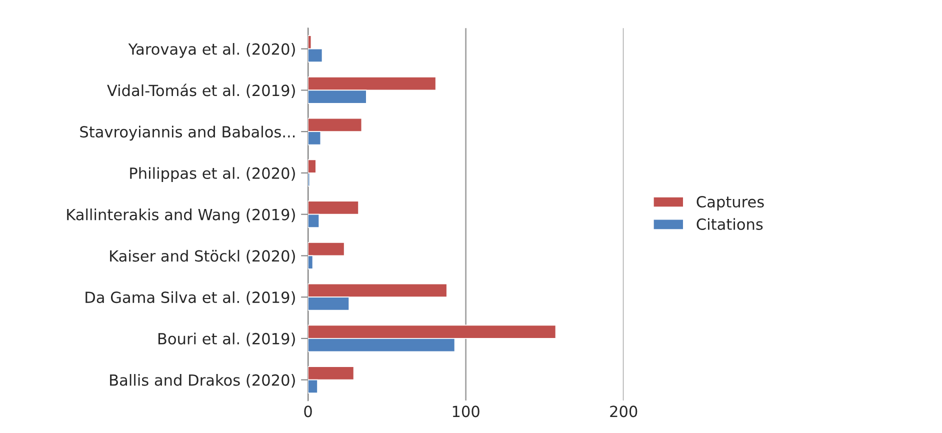 This screenshot has height=433, width=942. I want to click on x-tick-label: 200, so click(624, 412).